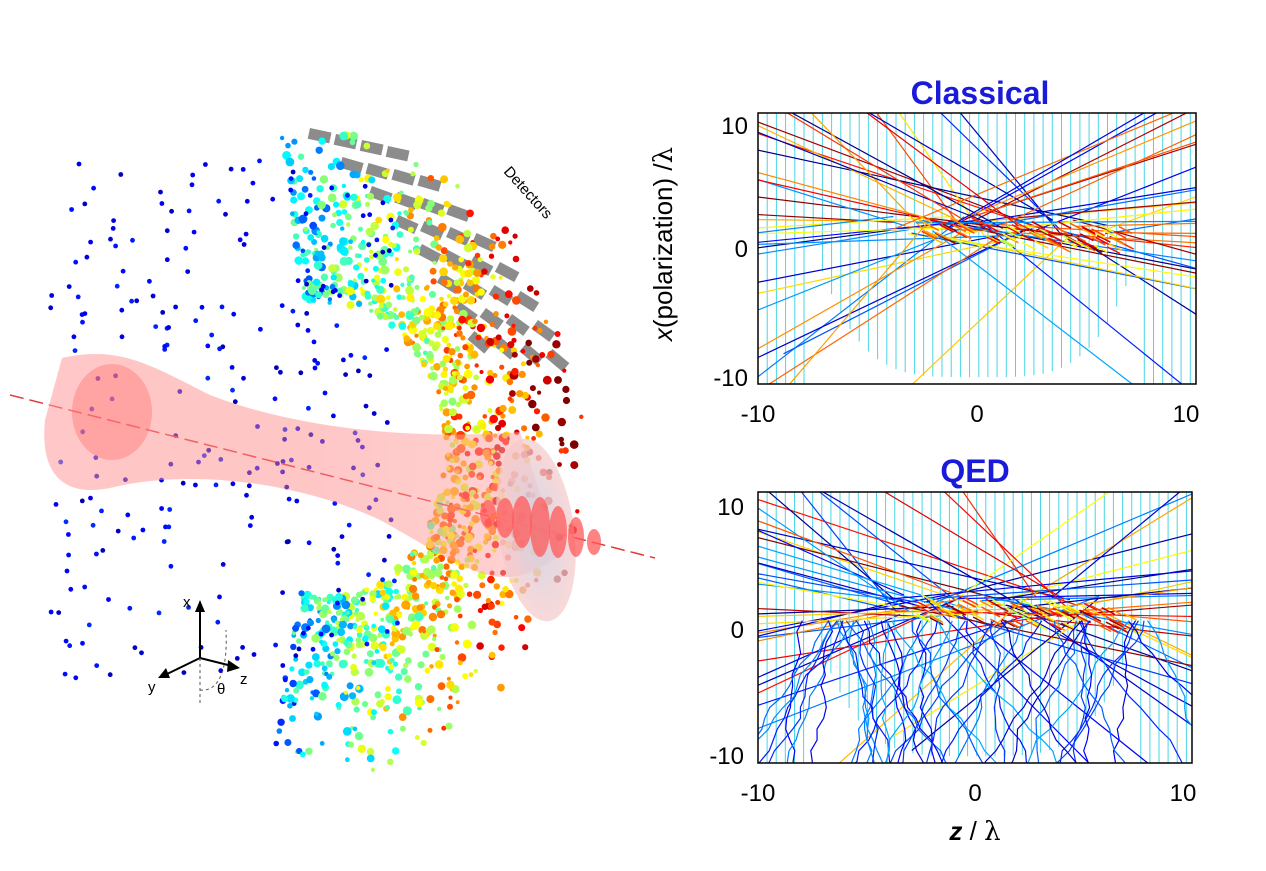  What do you see at coordinates (594, 542) in the screenshot?
I see `pulse-ellipse` at bounding box center [594, 542].